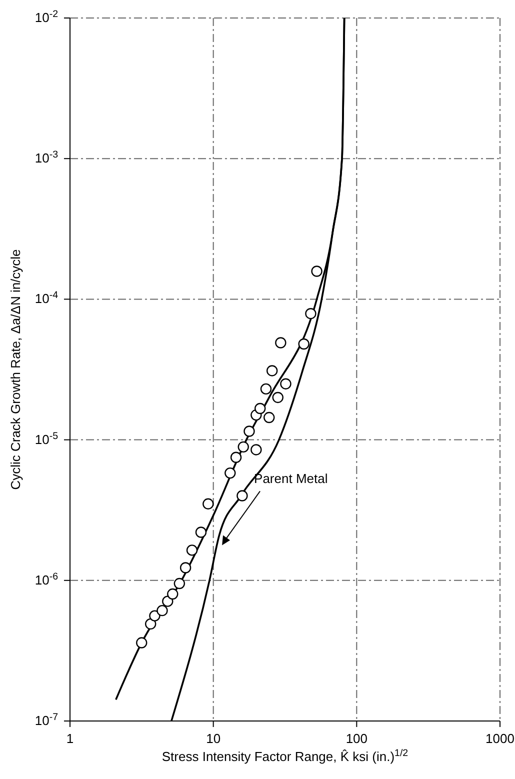 The width and height of the screenshot is (515, 779). I want to click on y-axis-title: Cyclic Crack Growth Rate, Δa/ΔN in/cycle, so click(15, 369).